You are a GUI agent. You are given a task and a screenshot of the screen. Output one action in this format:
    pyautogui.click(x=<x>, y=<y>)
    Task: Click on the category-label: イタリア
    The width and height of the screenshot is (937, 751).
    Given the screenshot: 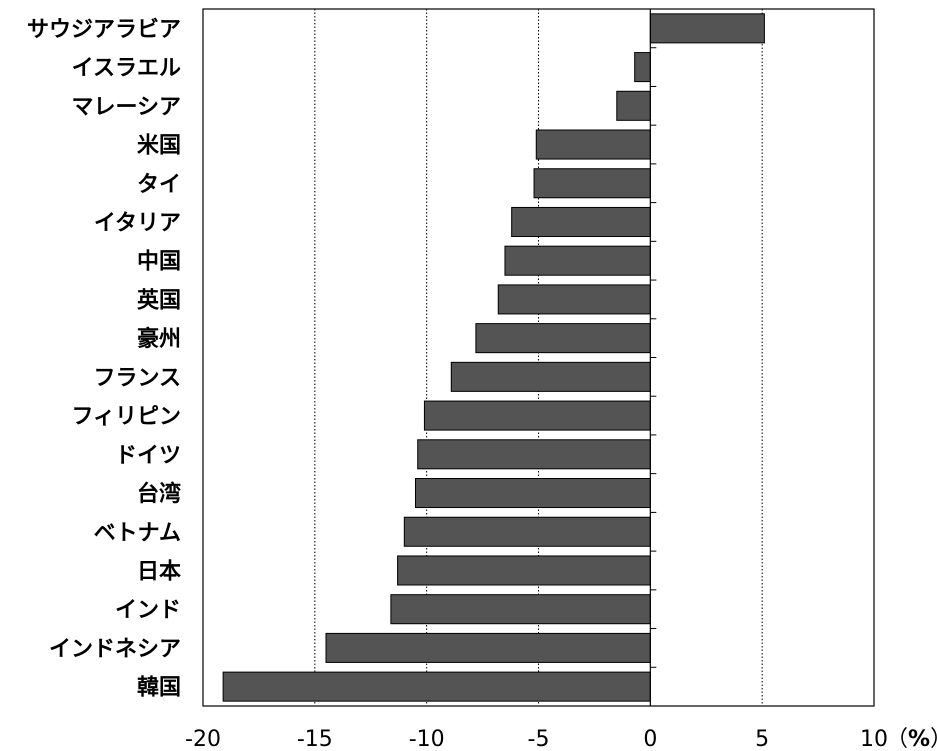 What is the action you would take?
    pyautogui.click(x=137, y=223)
    